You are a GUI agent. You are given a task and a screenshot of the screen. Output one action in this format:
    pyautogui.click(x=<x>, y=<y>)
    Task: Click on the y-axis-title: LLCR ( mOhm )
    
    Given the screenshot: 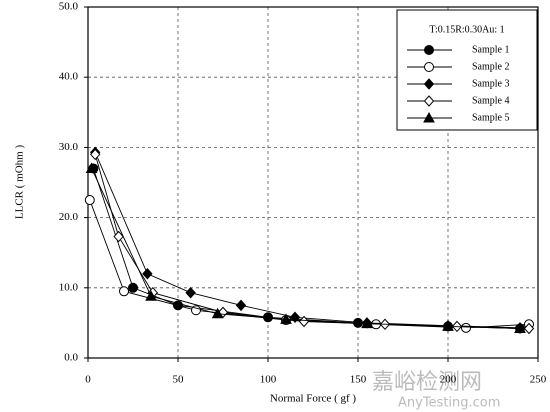 What is the action you would take?
    pyautogui.click(x=20, y=182)
    